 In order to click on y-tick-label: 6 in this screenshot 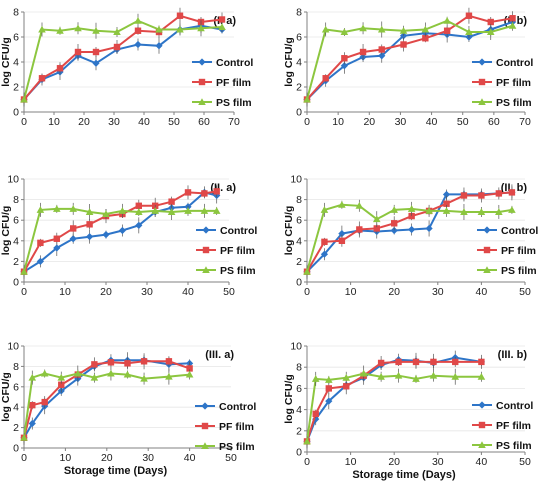, I will do `click(16, 38)`.